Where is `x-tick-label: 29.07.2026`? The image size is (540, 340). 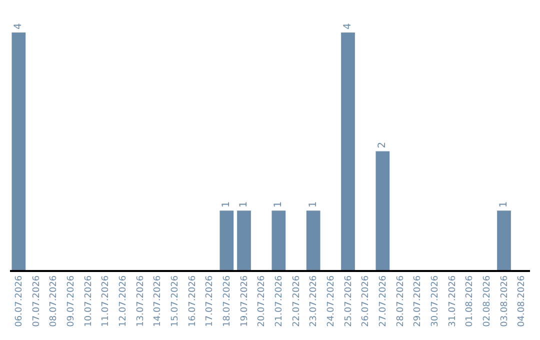 x-tick-label: 29.07.2026 is located at coordinates (418, 301).